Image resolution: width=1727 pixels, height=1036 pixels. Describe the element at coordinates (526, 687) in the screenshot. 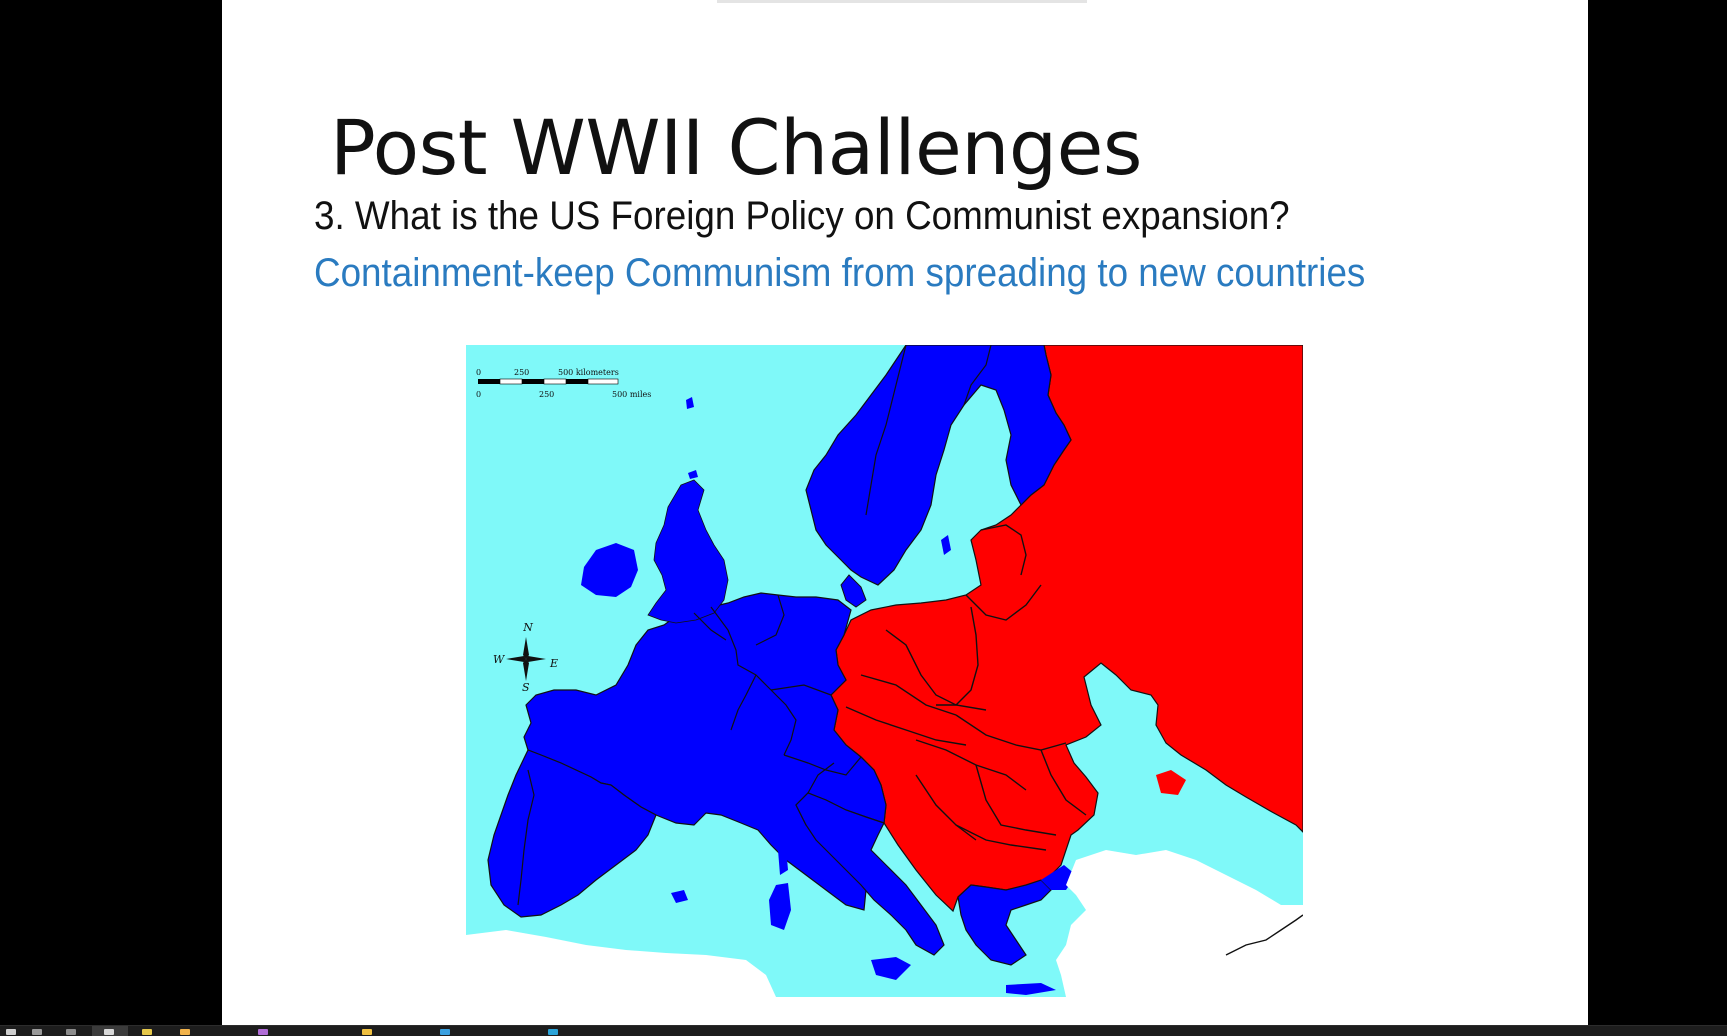

I see `compass-s-label: S` at that location.